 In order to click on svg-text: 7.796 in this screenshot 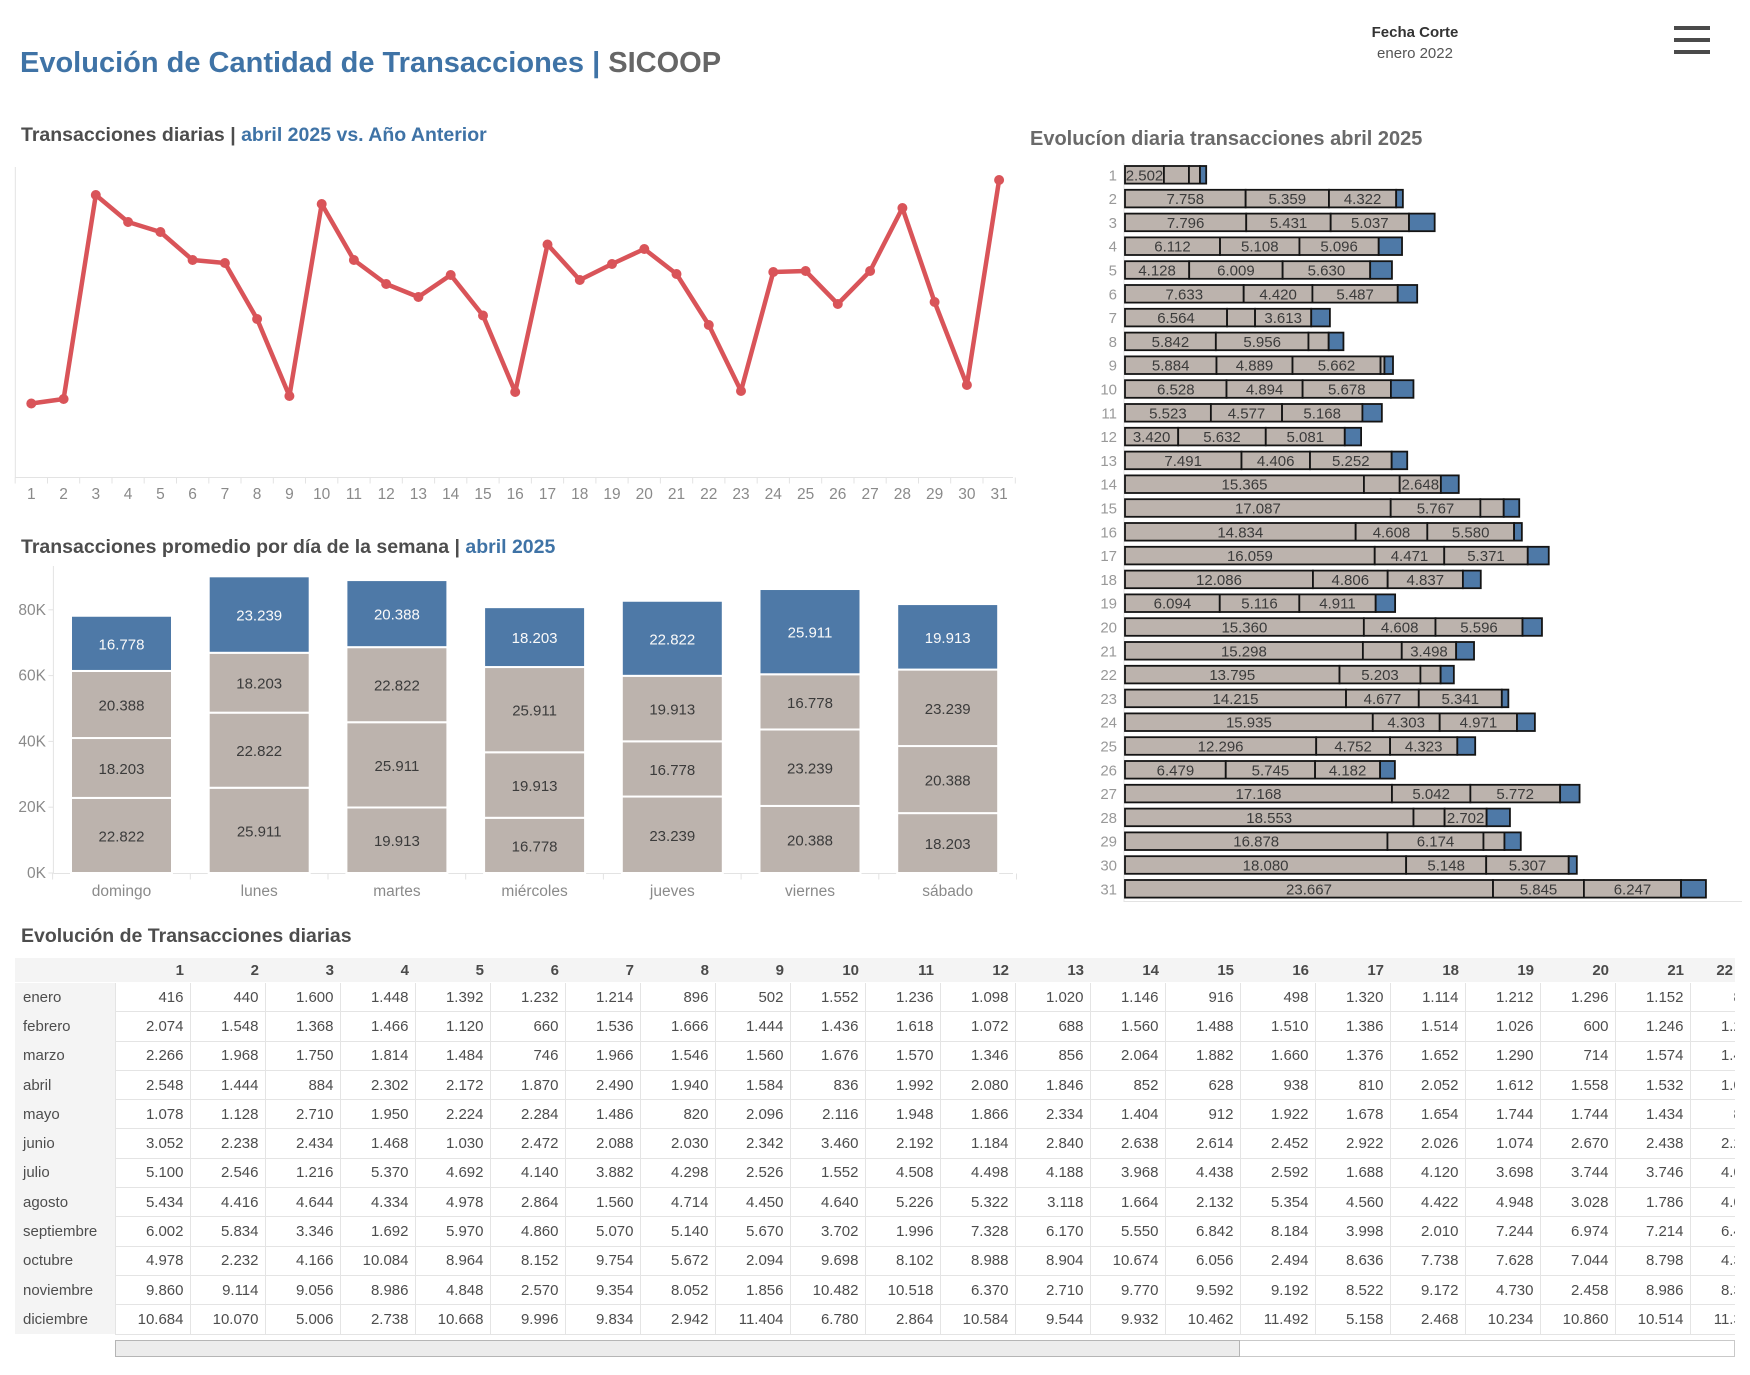, I will do `click(1186, 223)`.